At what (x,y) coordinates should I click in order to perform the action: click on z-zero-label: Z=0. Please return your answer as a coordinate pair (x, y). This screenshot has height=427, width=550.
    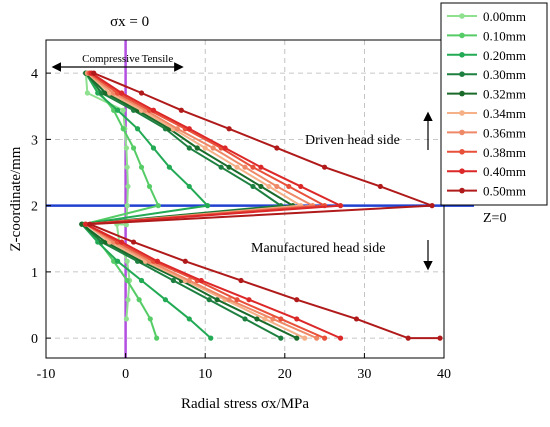
    Looking at the image, I should click on (494, 218).